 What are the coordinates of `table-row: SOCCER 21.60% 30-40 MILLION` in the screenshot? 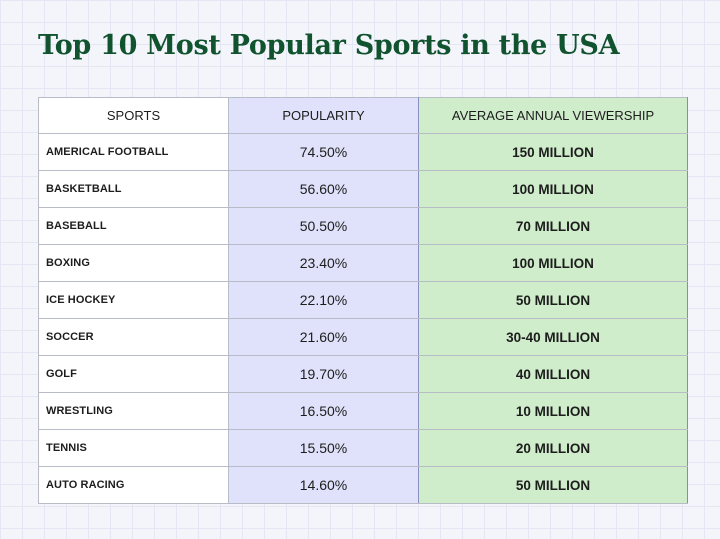 It's located at (363, 337).